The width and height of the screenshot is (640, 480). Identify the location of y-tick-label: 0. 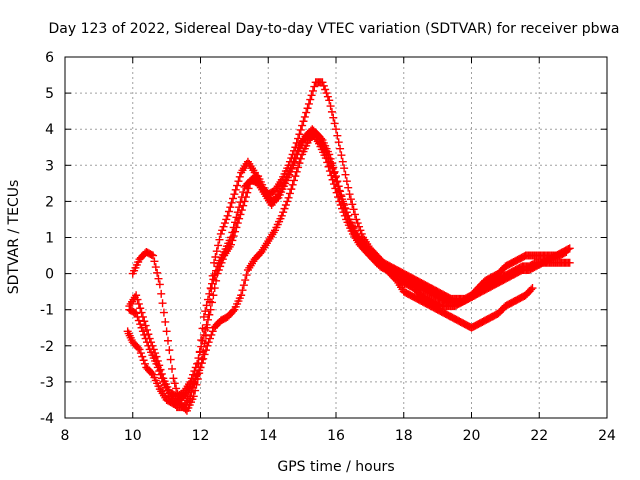
(49, 275).